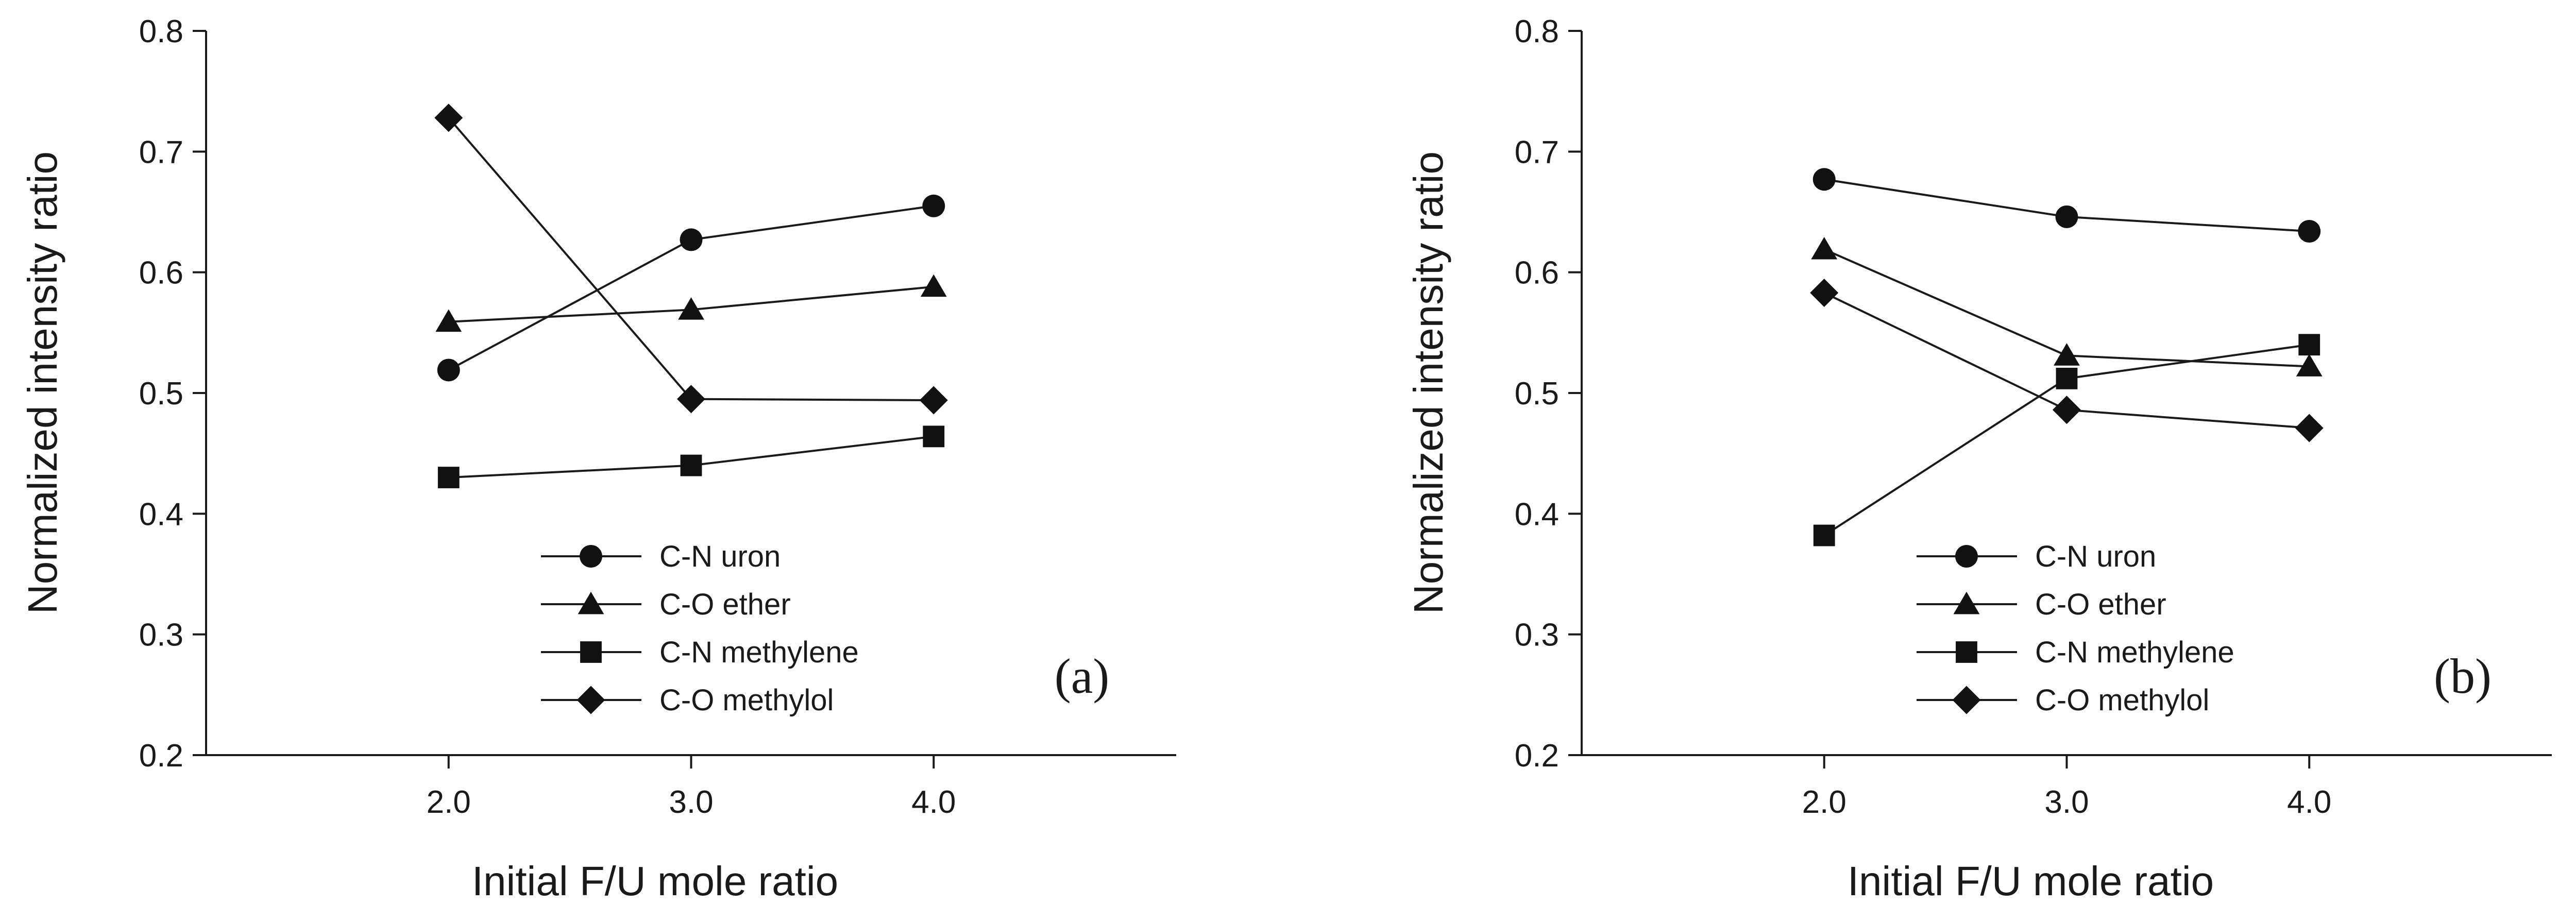 Image resolution: width=2576 pixels, height=922 pixels. I want to click on chart-2-y-tick-label: 0.4, so click(1537, 514).